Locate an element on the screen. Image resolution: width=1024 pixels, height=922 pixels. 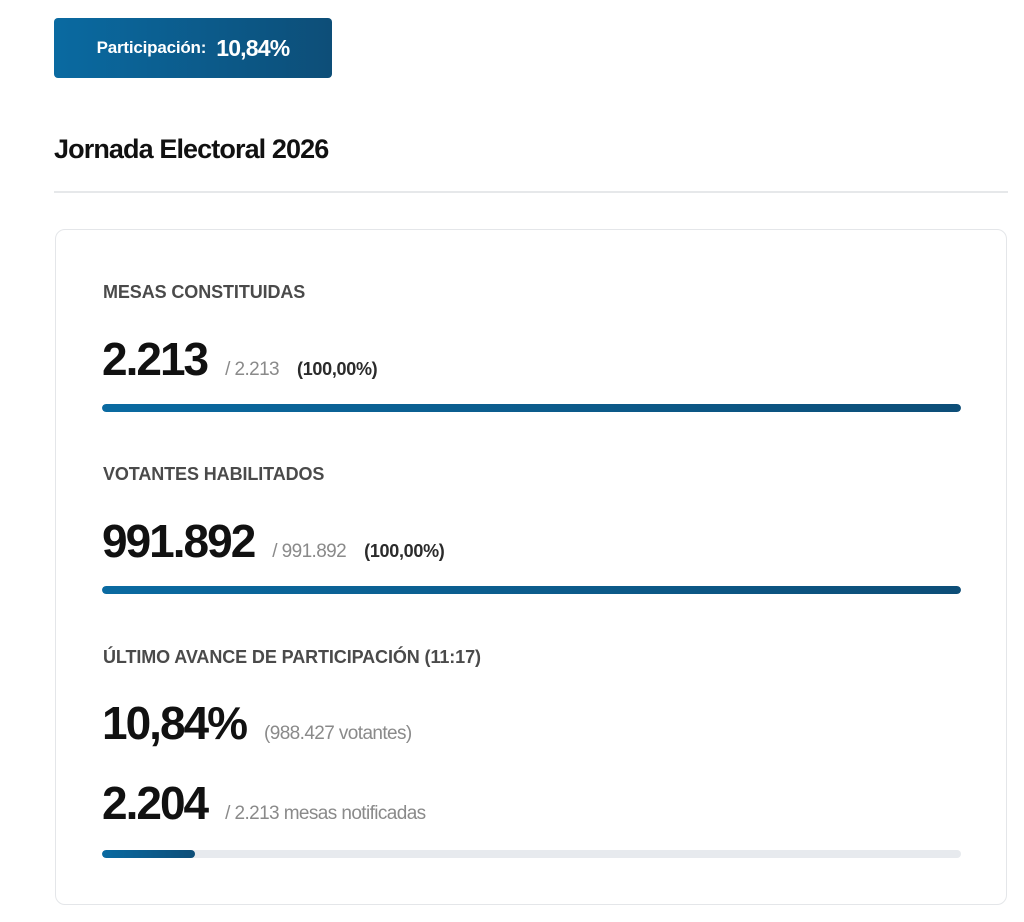
avance-voters-note: (988.427 votantes) is located at coordinates (338, 733).